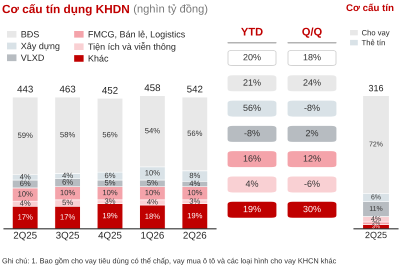 This screenshot has width=400, height=266. What do you see at coordinates (252, 183) in the screenshot?
I see `text: 4%` at bounding box center [252, 183].